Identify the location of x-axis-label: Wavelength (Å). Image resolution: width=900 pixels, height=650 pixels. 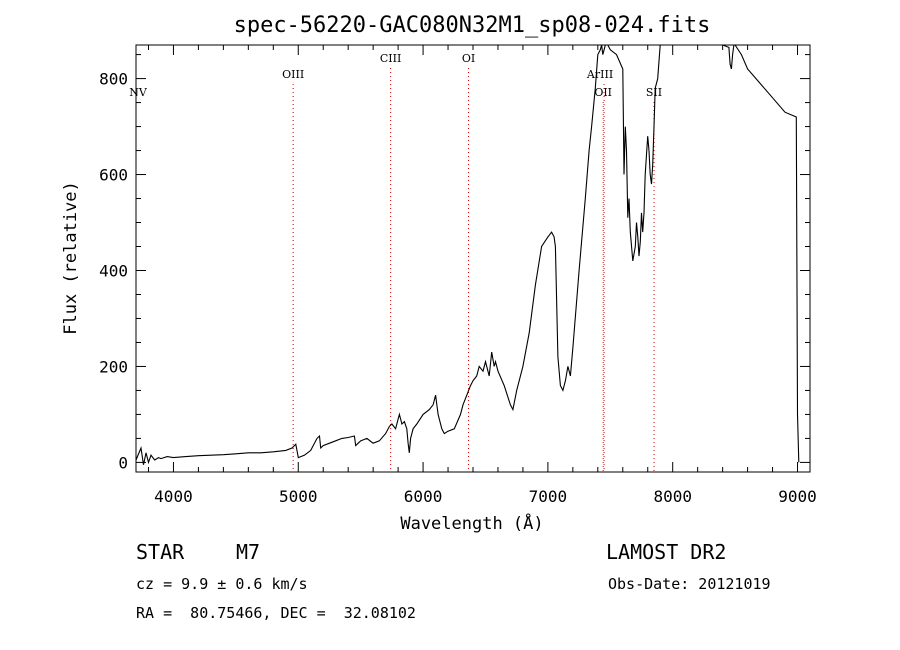
(471, 523).